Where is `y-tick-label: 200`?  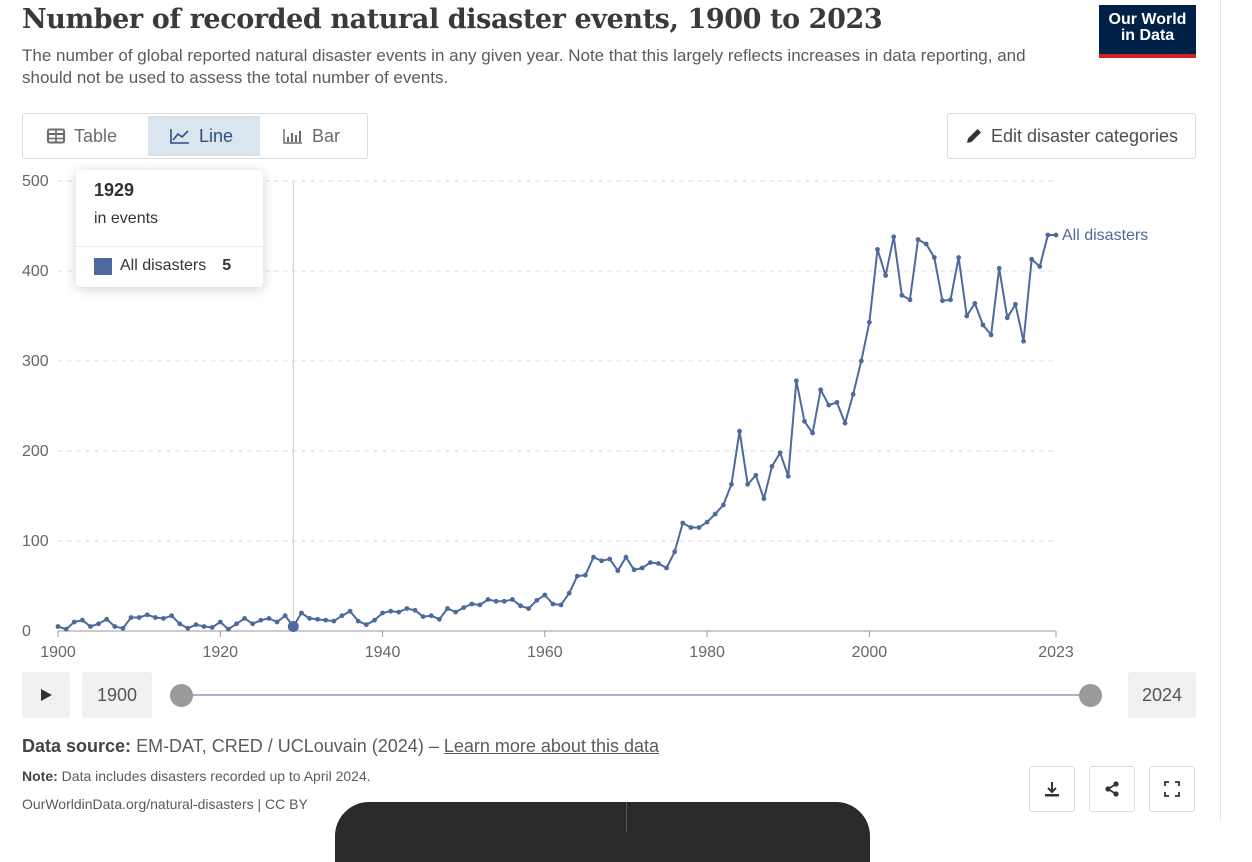 y-tick-label: 200 is located at coordinates (35, 451).